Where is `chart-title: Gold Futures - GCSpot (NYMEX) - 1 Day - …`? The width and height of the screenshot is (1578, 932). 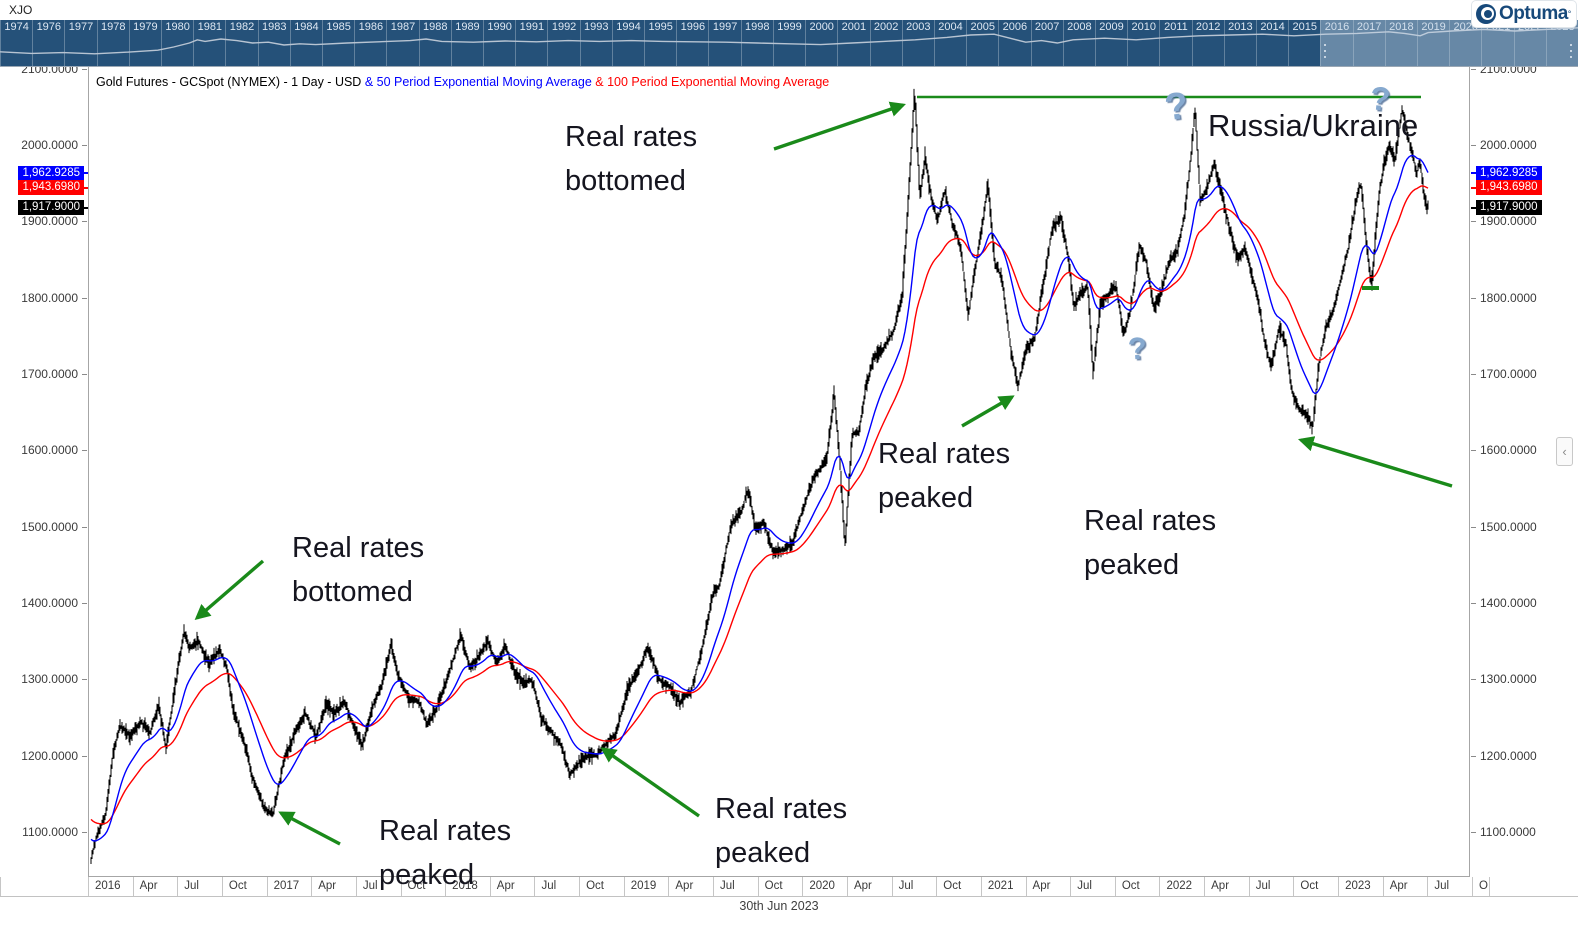
chart-title: Gold Futures - GCSpot (NYMEX) - 1 Day - … is located at coordinates (462, 82).